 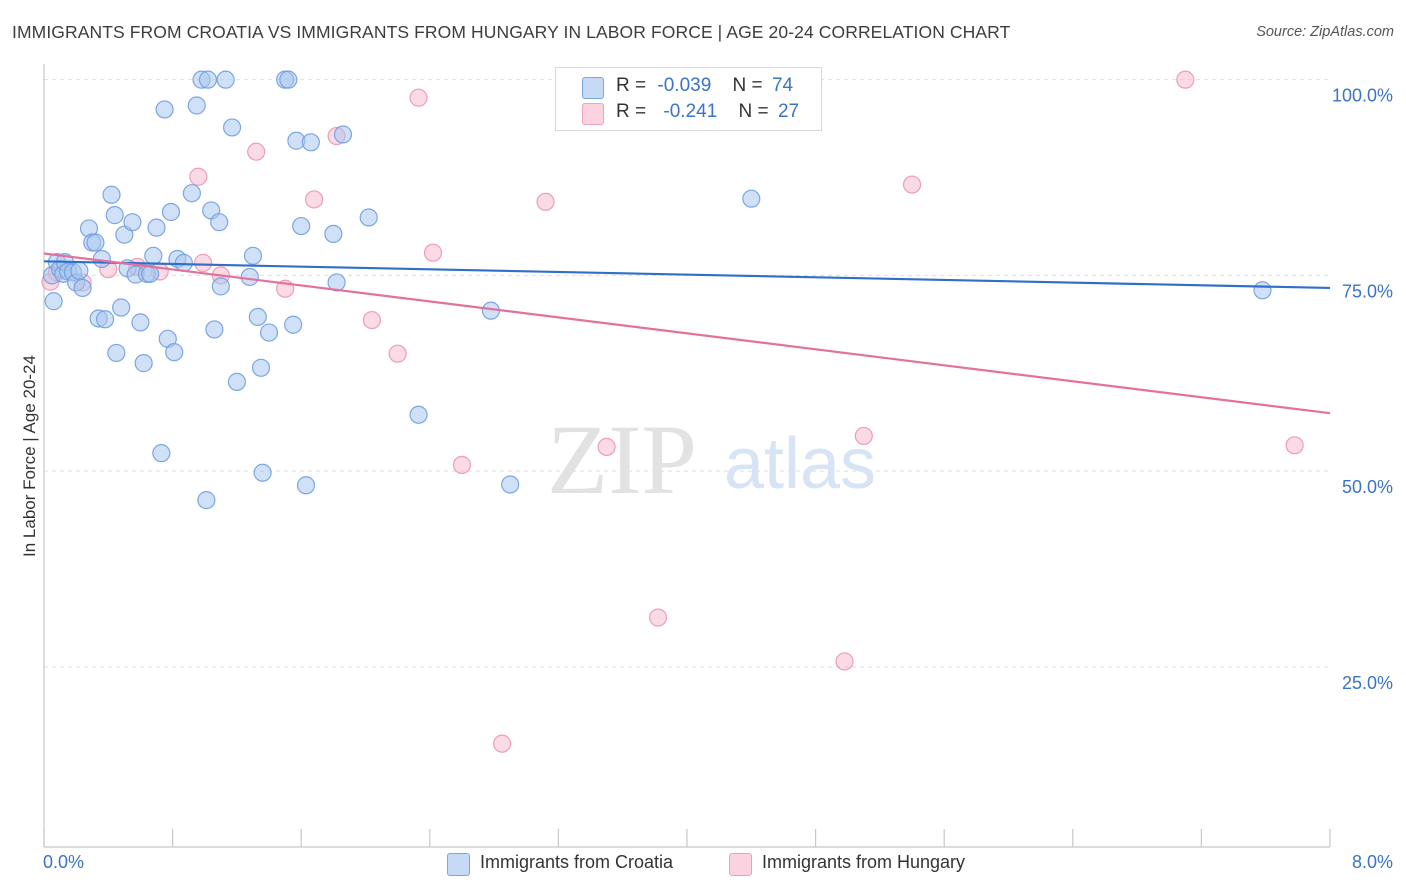 I want to click on y-tick-label: 75.0%, so click(x=1367, y=291).